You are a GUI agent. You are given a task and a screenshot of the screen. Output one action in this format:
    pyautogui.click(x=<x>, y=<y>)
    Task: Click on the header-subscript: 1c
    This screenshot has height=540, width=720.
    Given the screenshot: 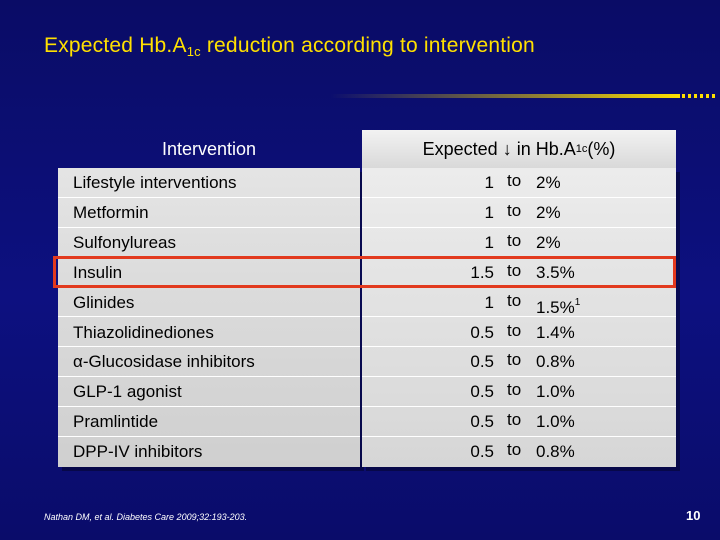 What is the action you would take?
    pyautogui.click(x=581, y=149)
    